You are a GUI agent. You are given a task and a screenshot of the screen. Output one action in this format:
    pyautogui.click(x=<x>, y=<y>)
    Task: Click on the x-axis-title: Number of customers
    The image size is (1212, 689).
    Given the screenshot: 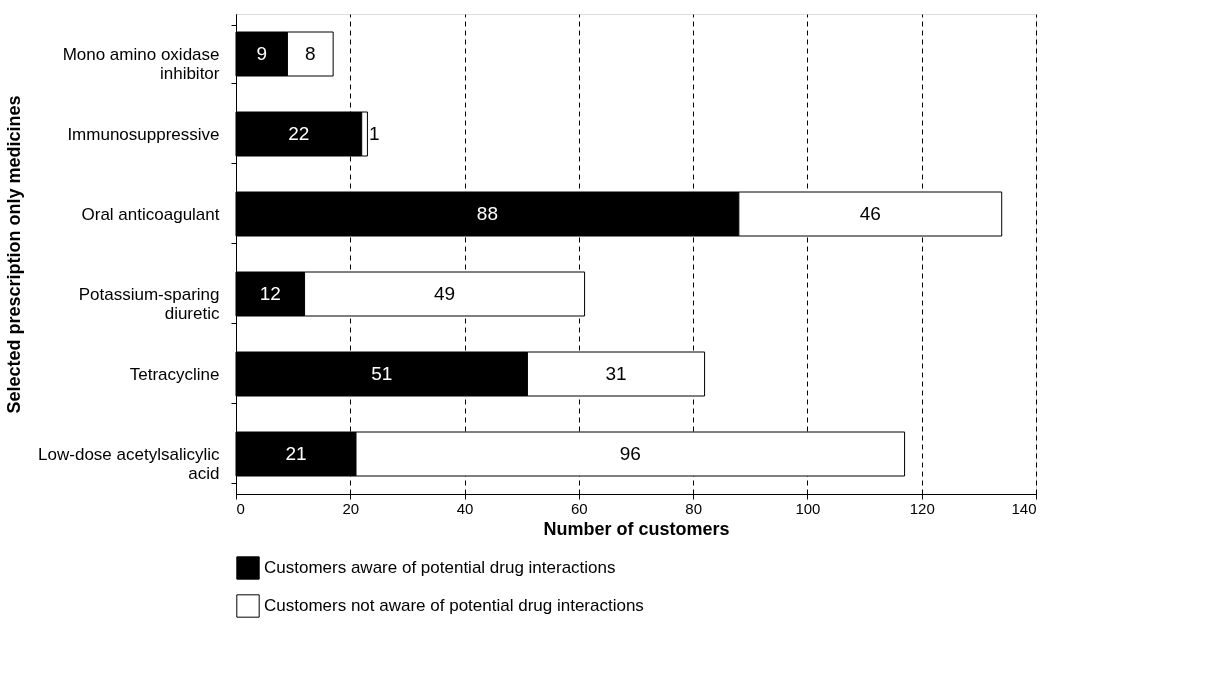 What is the action you would take?
    pyautogui.click(x=636, y=528)
    